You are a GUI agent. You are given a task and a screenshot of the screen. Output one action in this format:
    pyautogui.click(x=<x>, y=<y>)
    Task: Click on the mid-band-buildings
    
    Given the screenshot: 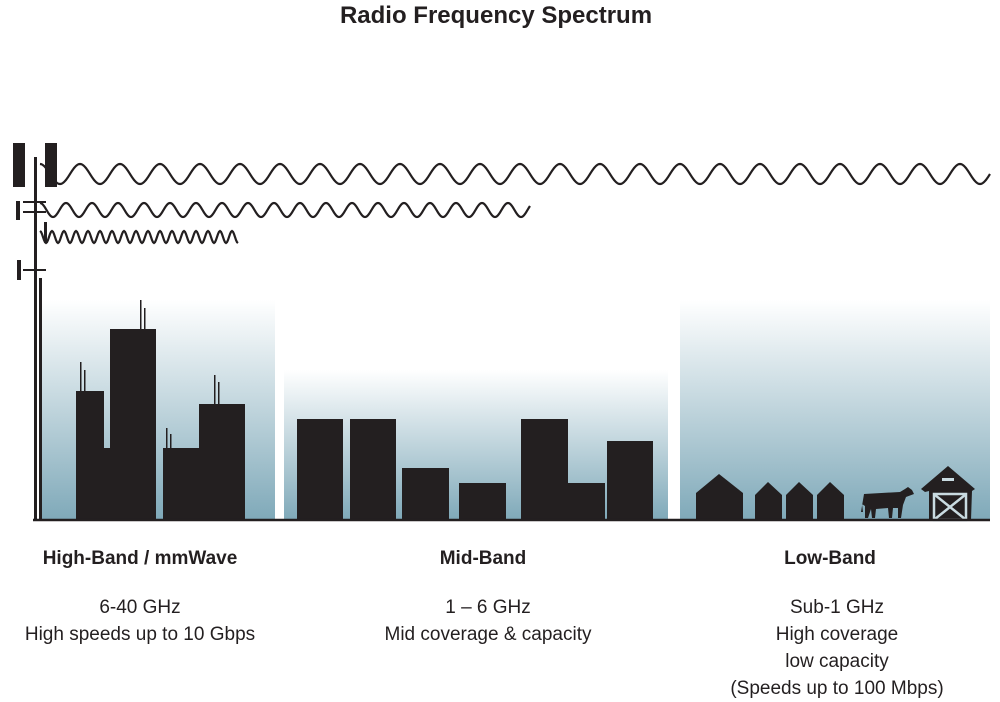 What is the action you would take?
    pyautogui.click(x=475, y=469)
    